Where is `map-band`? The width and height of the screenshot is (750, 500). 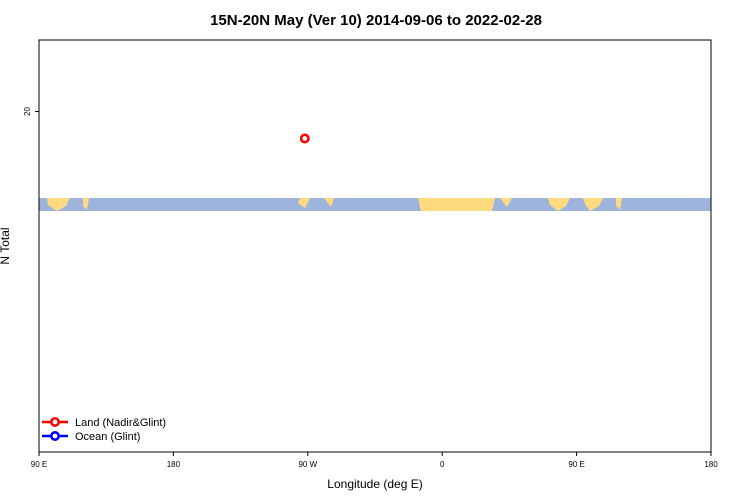
map-band is located at coordinates (375, 204).